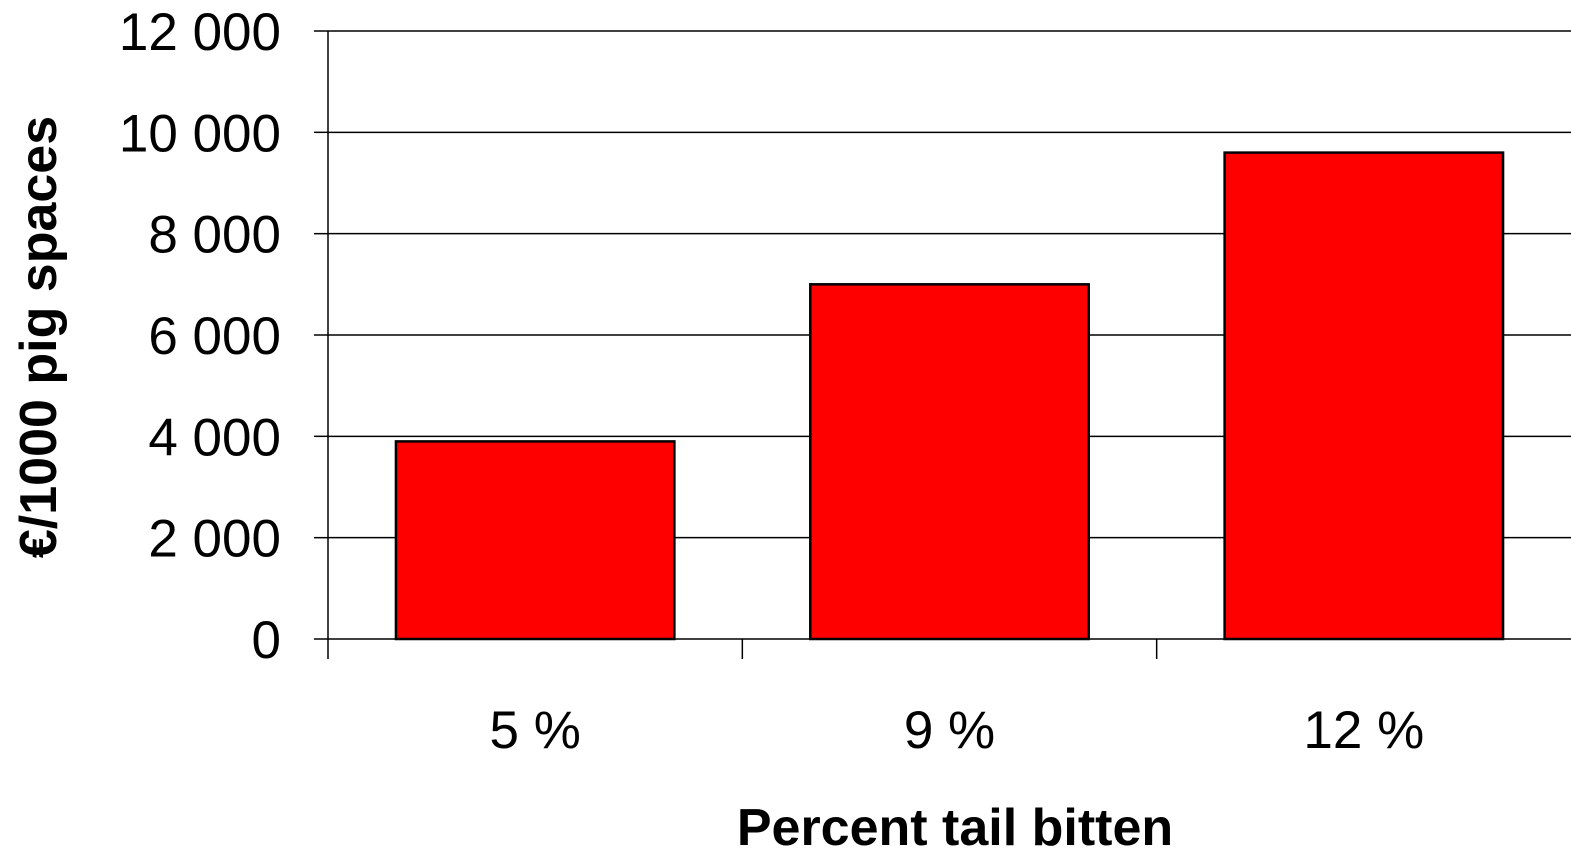  I want to click on y-tick-labels: 0 2 000 4 000 6 000 8 000 10 000 12 000, so click(200, 336).